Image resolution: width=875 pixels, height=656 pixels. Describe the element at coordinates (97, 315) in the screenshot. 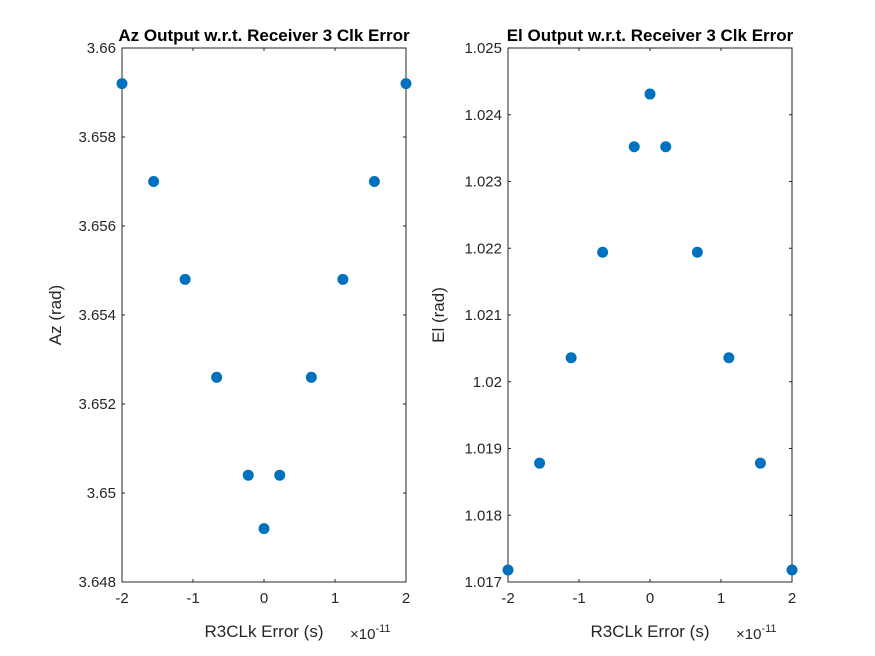

I see `az-y-tick-label: 3.654` at that location.